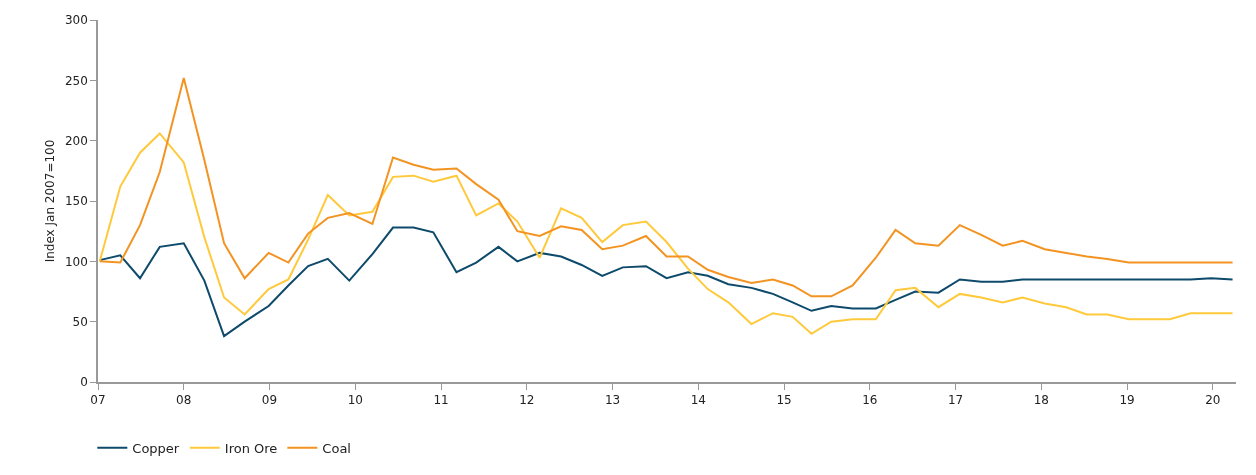 This screenshot has width=1256, height=475. What do you see at coordinates (1041, 400) in the screenshot?
I see `x-tick-label: 18` at bounding box center [1041, 400].